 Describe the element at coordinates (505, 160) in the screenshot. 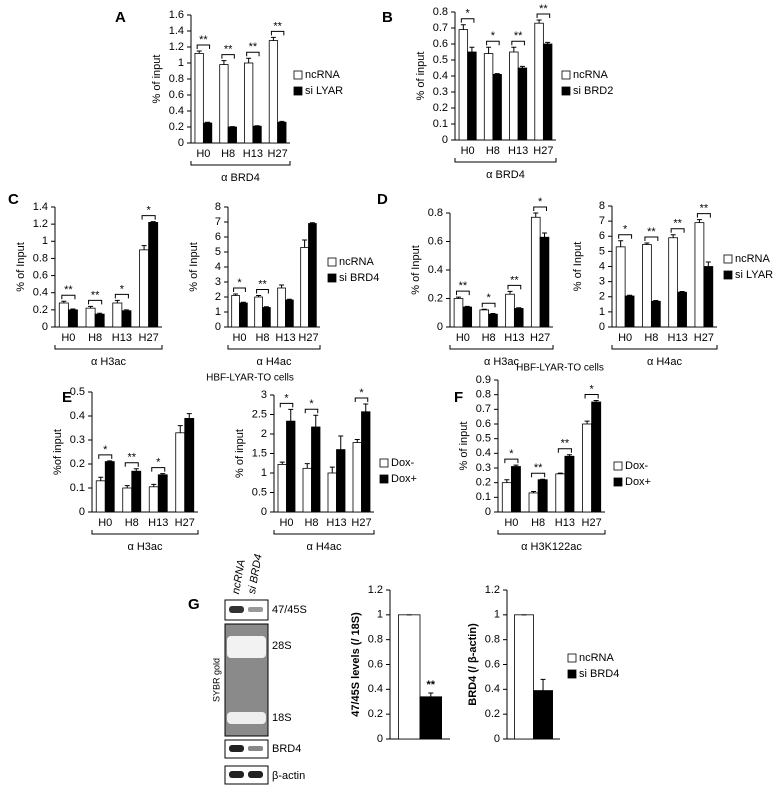

I see `group-bracket` at that location.